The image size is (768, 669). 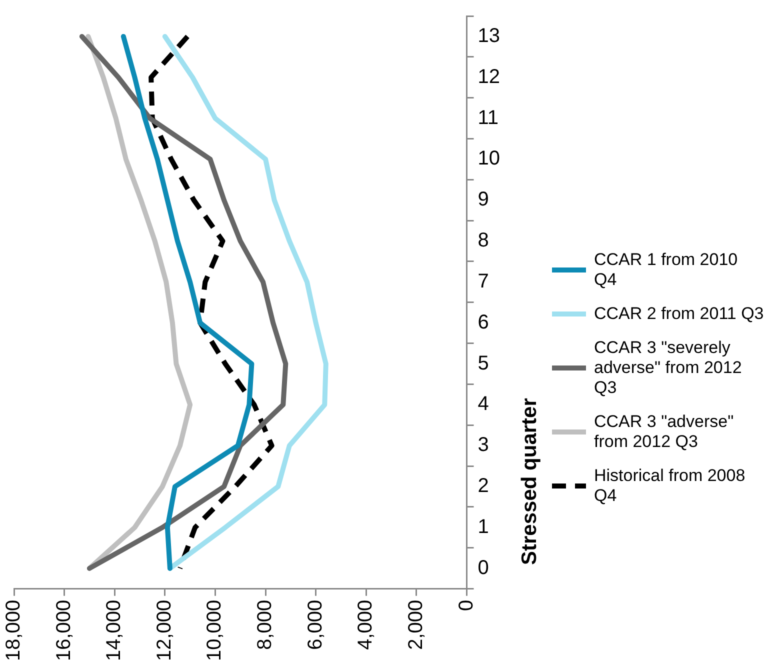 What do you see at coordinates (668, 368) in the screenshot?
I see `legend-label: CCAR 3 "severely adverse" from 2012 Q3` at bounding box center [668, 368].